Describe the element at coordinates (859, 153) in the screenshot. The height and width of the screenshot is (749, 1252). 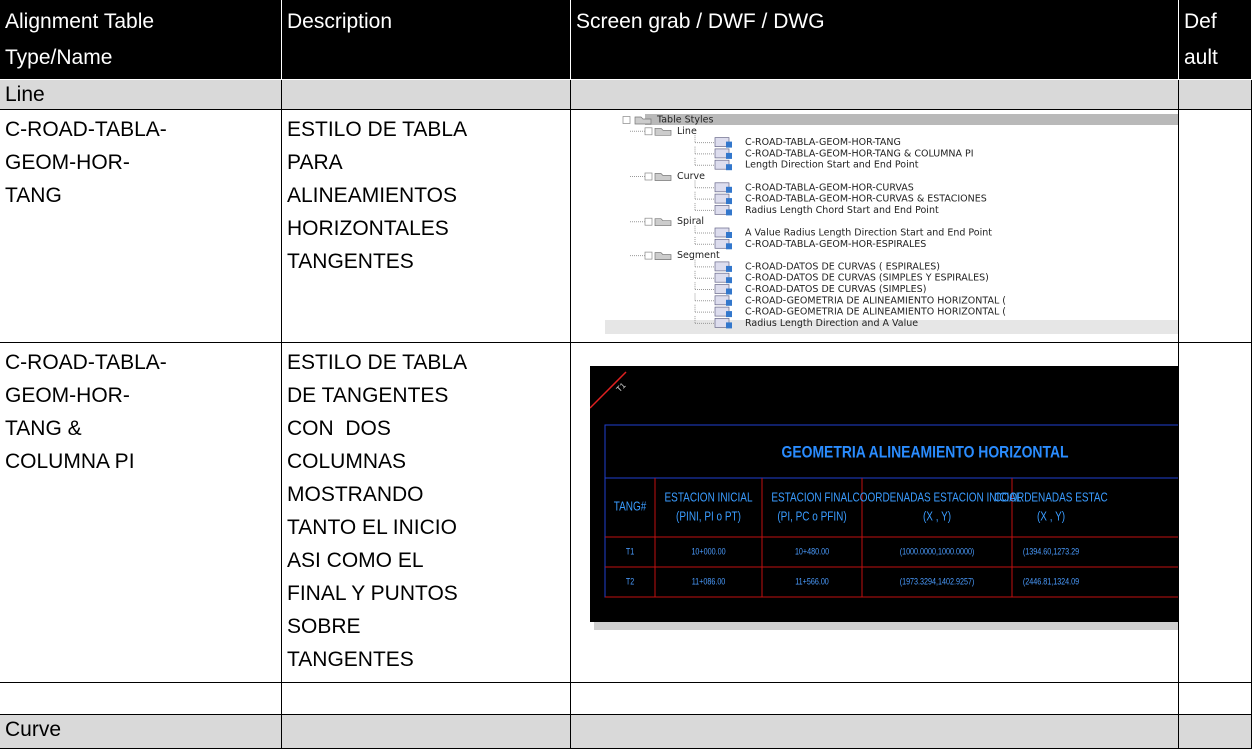
I see `tree-item: C-ROAD-TABLA-GEOM-HOR-TANG & COLUMNA PI` at that location.